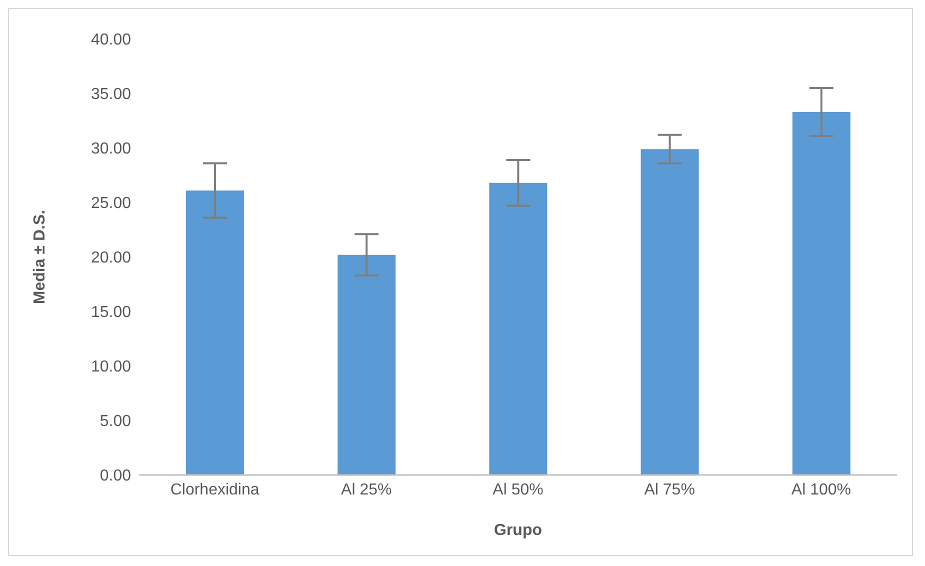  Describe the element at coordinates (518, 530) in the screenshot. I see `x-axis-title: Grupo` at that location.